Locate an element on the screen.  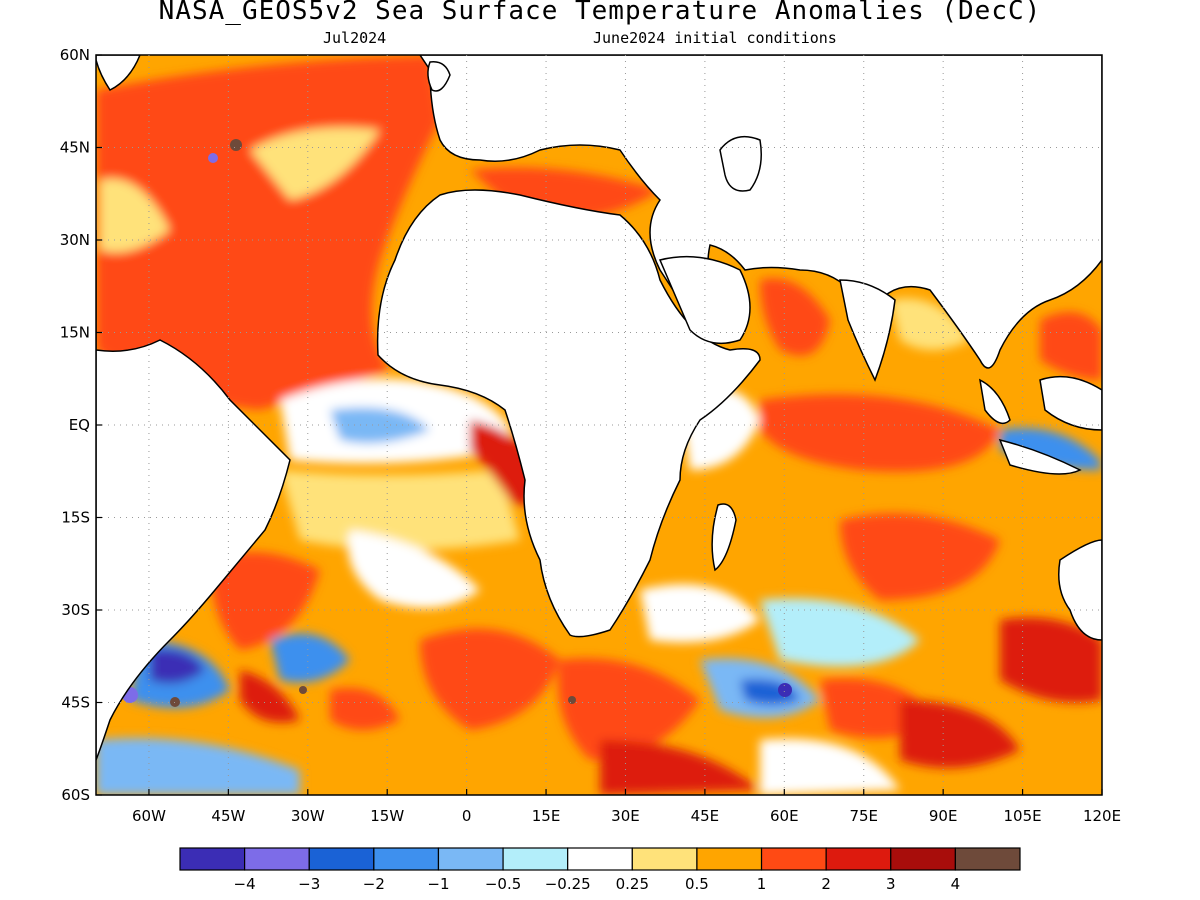
latitude-axis: 60N 45N 30N 15N EQ 15S 30S 45S 60S is located at coordinates (81, 425).